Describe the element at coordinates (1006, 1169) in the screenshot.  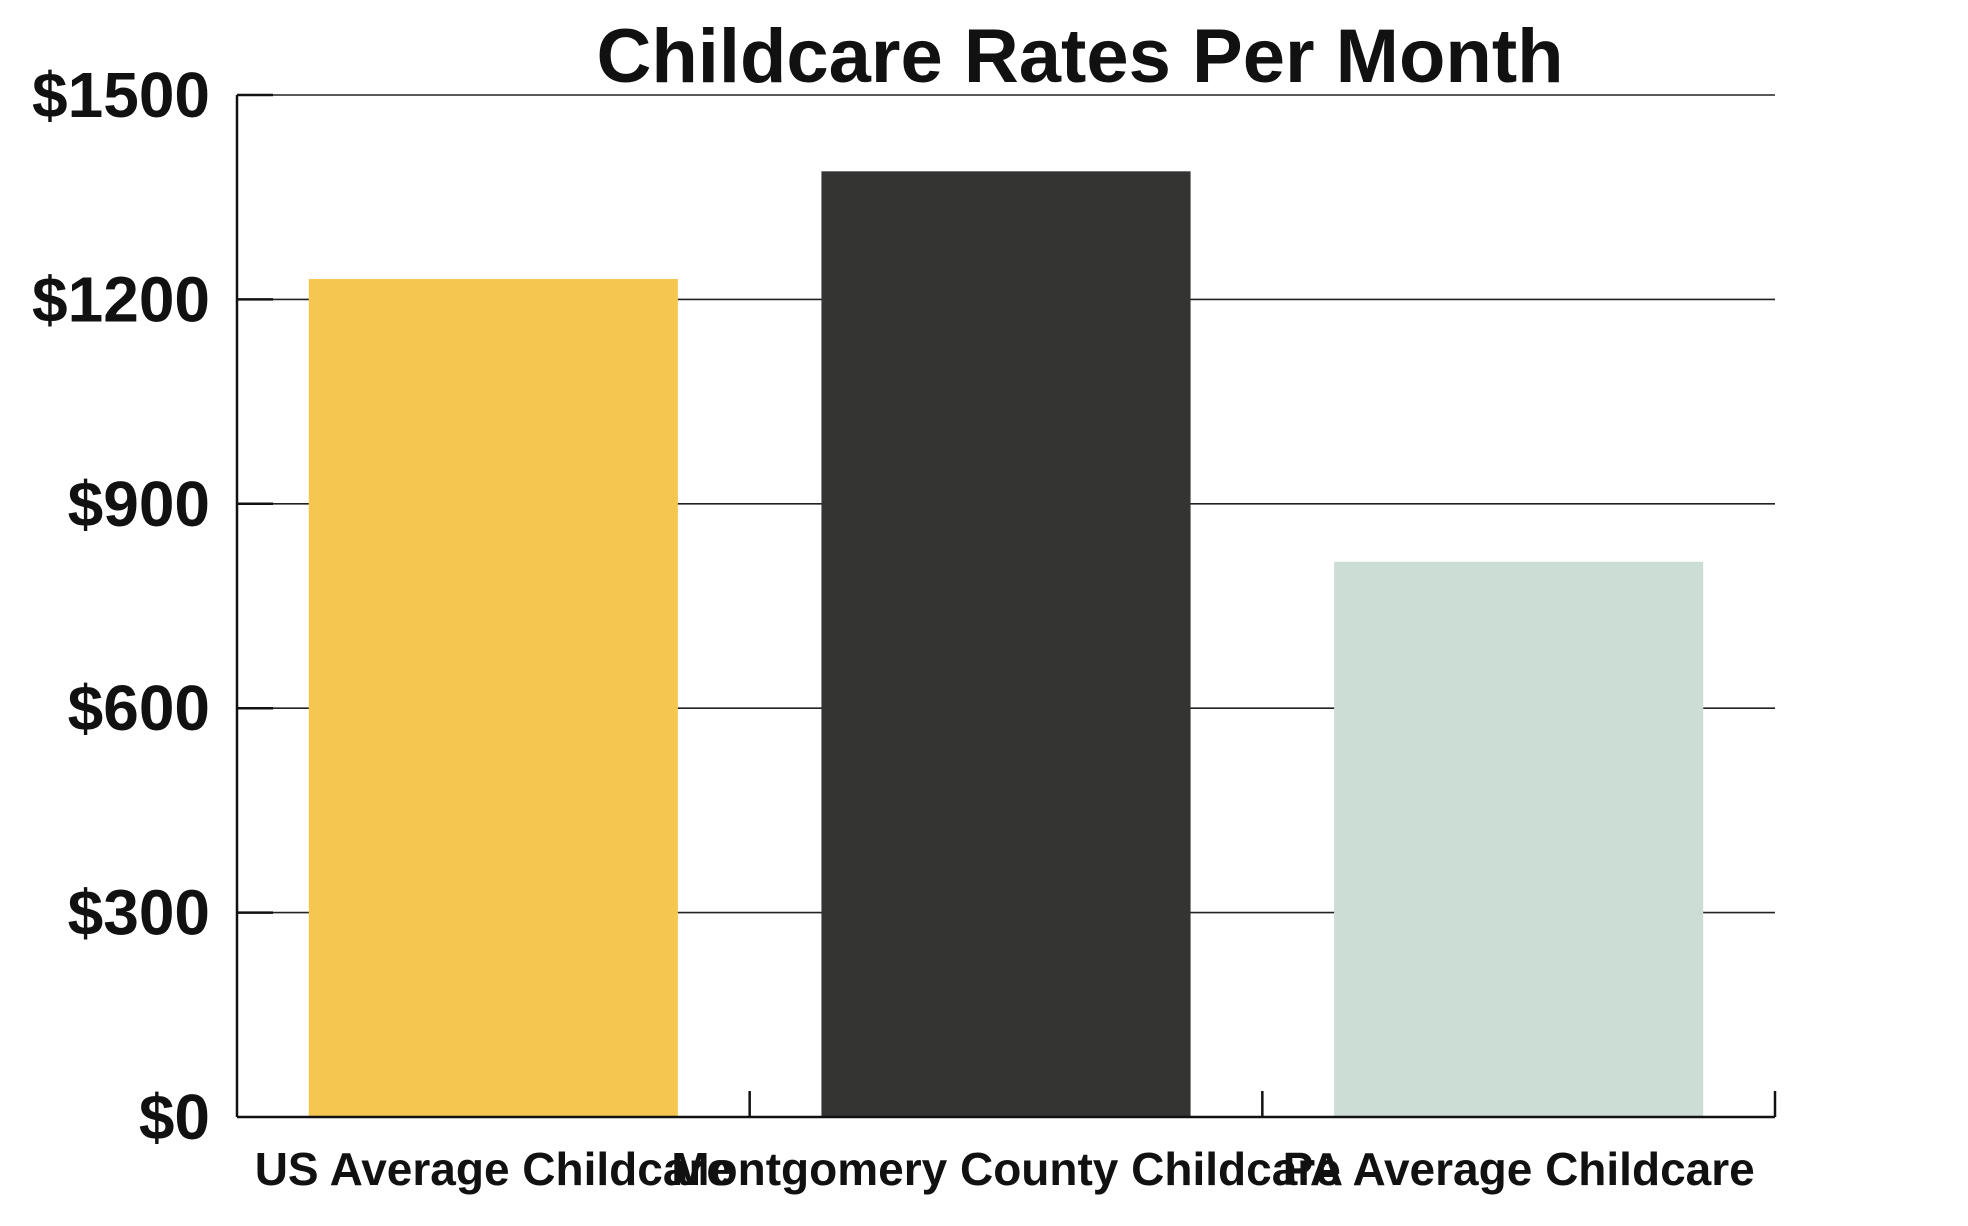
I see `x-category-label: Montgomery County Childcare` at that location.